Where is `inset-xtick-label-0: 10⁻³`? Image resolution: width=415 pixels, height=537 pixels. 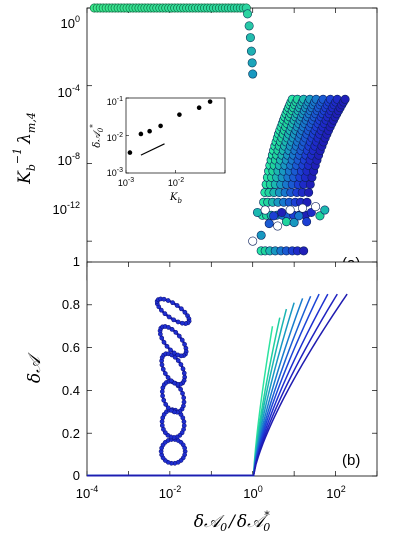
inset-xtick-label-0: 10⁻³ is located at coordinates (126, 182).